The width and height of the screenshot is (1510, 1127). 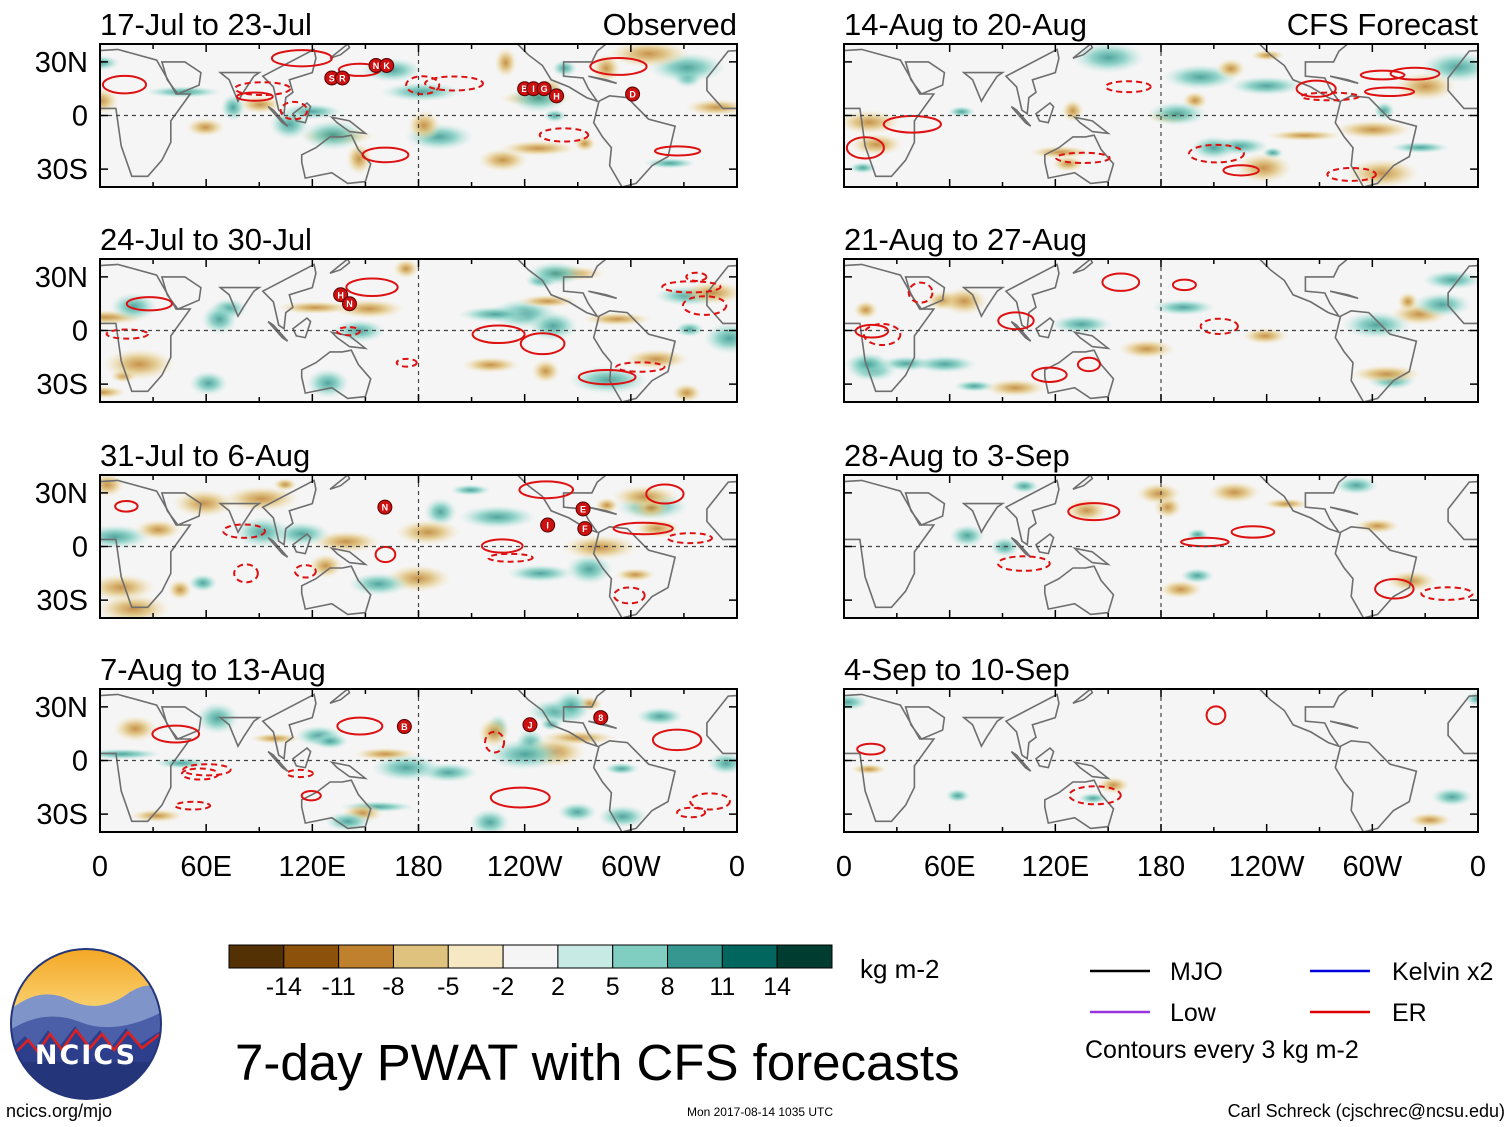 I want to click on storm-marker: N, so click(x=349, y=304).